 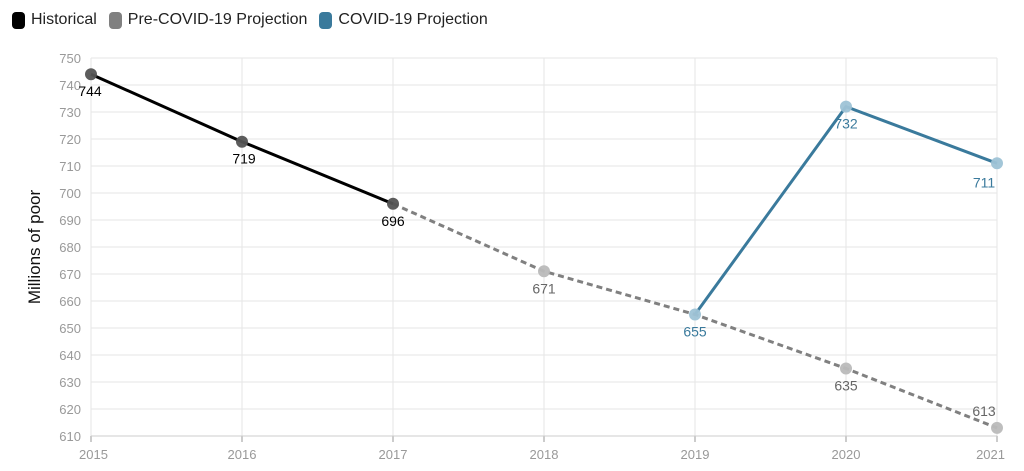 What do you see at coordinates (70, 85) in the screenshot?
I see `y-tick-label: 740` at bounding box center [70, 85].